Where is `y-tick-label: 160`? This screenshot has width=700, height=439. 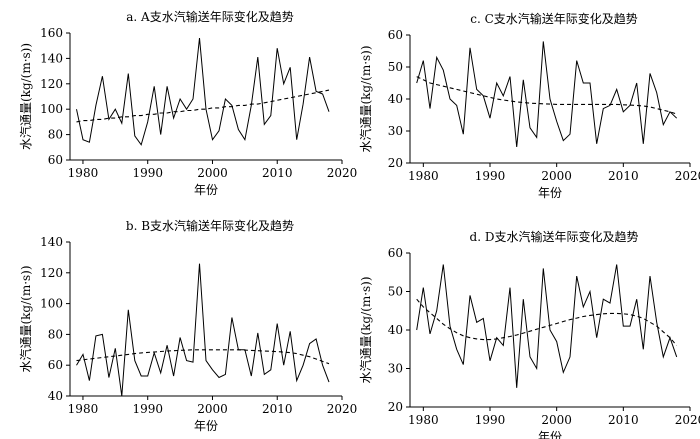 y-tick-label: 160 is located at coordinates (51, 33).